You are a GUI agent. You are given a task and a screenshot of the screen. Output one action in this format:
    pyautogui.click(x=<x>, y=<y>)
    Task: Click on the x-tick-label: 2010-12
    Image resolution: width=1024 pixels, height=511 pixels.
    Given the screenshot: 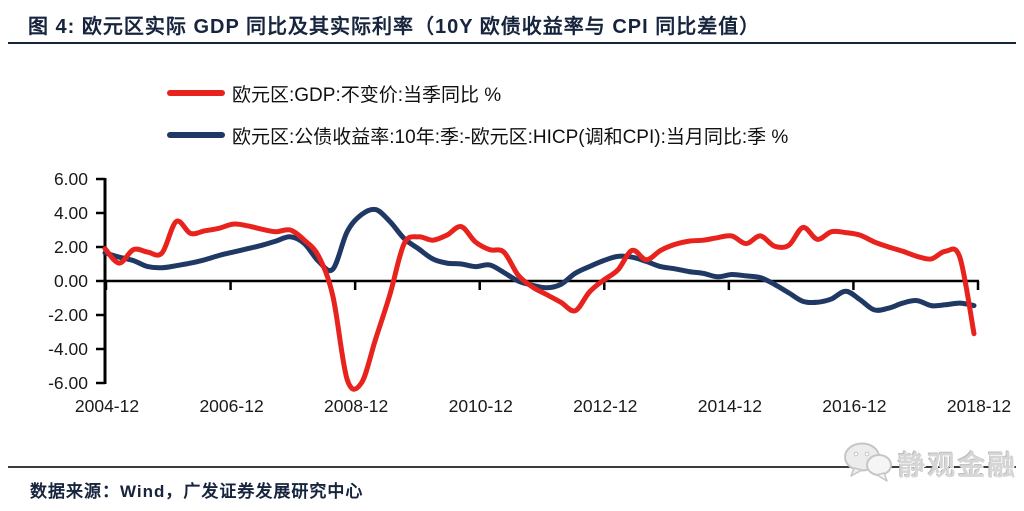 What is the action you would take?
    pyautogui.click(x=481, y=406)
    